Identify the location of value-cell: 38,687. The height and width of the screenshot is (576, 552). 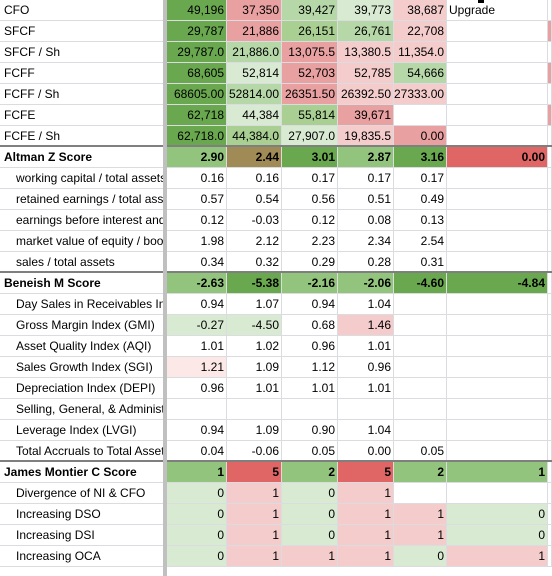
(420, 10).